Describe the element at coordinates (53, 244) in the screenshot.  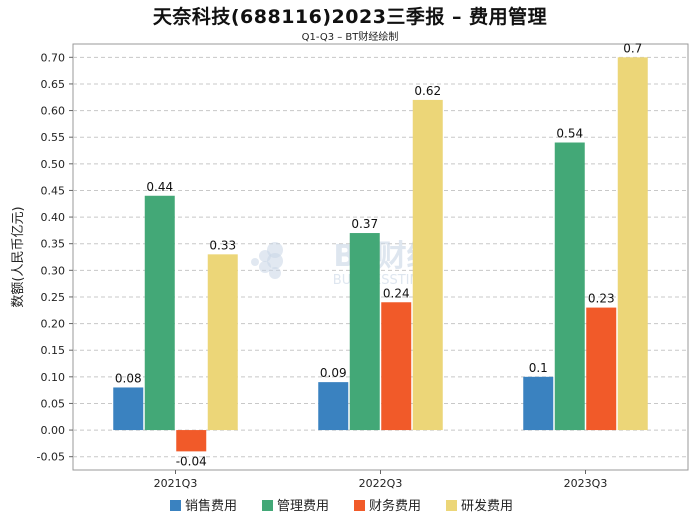
I see `y-tick-label: 0.35` at that location.